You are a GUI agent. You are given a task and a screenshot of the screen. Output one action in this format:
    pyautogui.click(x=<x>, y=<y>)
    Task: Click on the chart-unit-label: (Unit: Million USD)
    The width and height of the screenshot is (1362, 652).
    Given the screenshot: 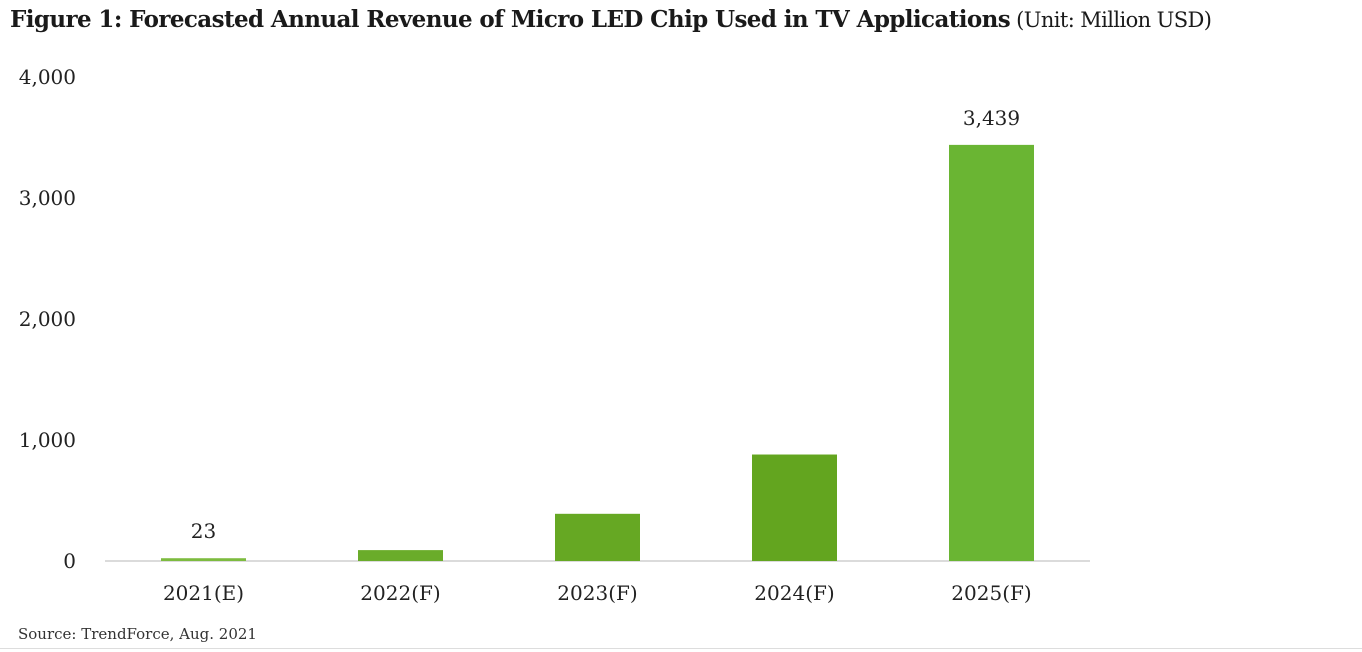 What is the action you would take?
    pyautogui.click(x=1114, y=20)
    